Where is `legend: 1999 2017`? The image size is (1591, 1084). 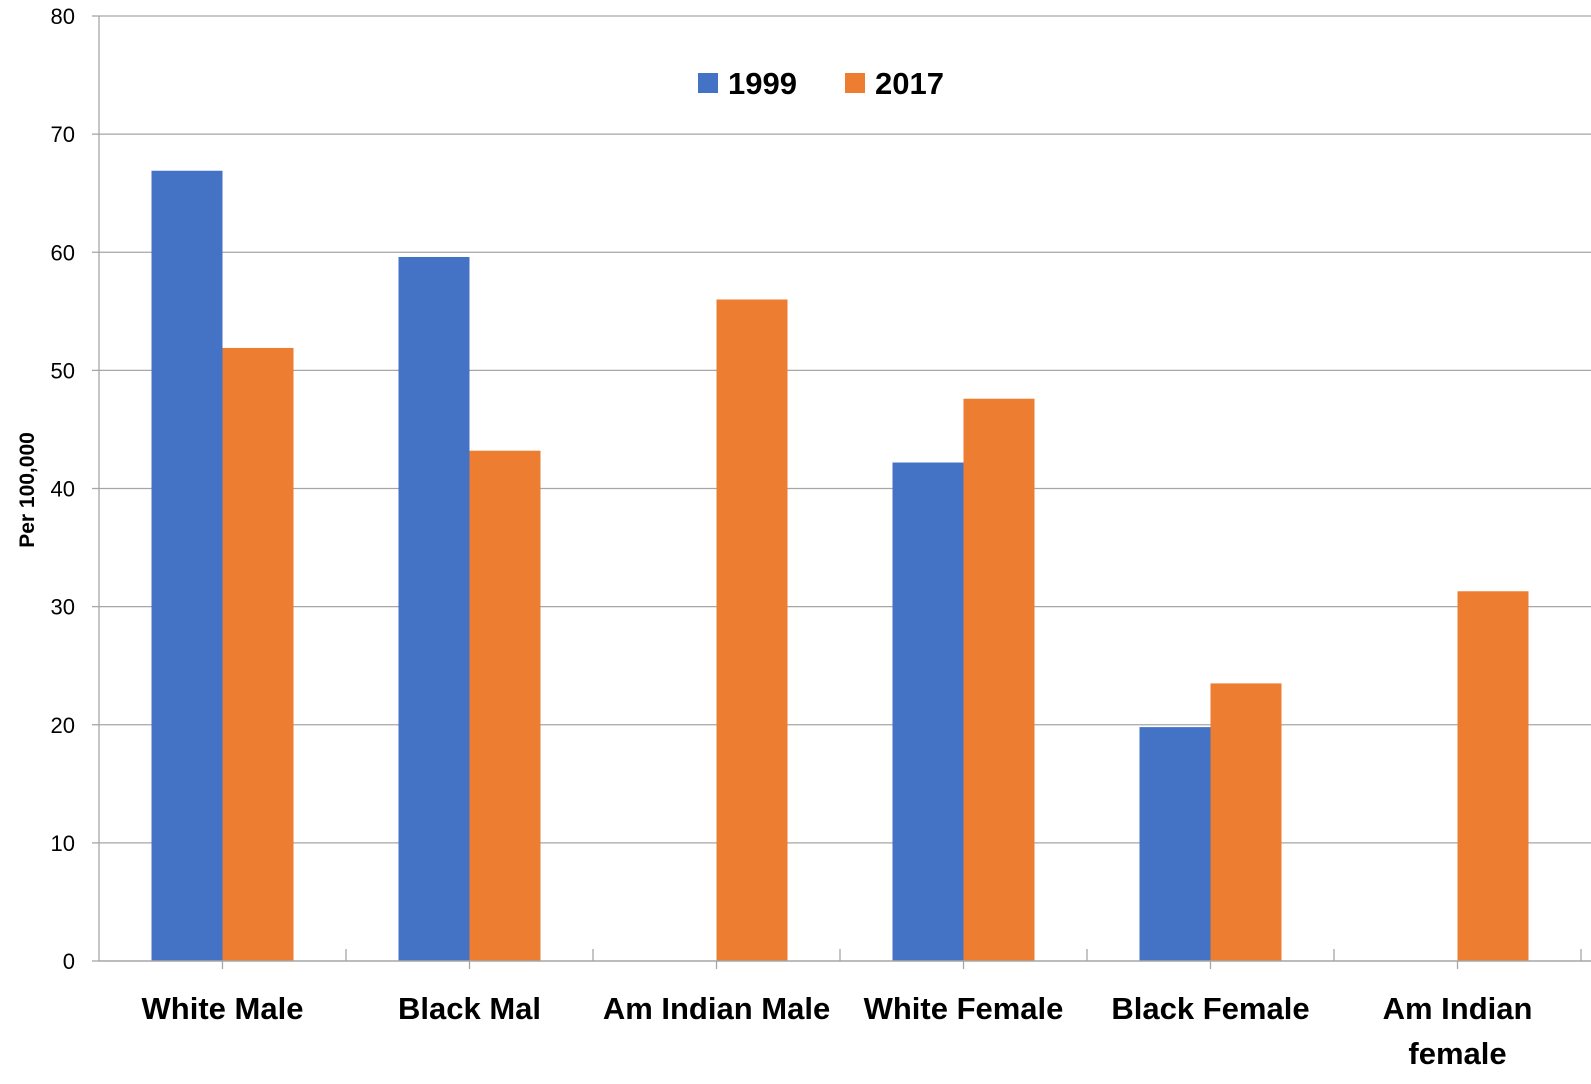 legend: 1999 2017 is located at coordinates (821, 83).